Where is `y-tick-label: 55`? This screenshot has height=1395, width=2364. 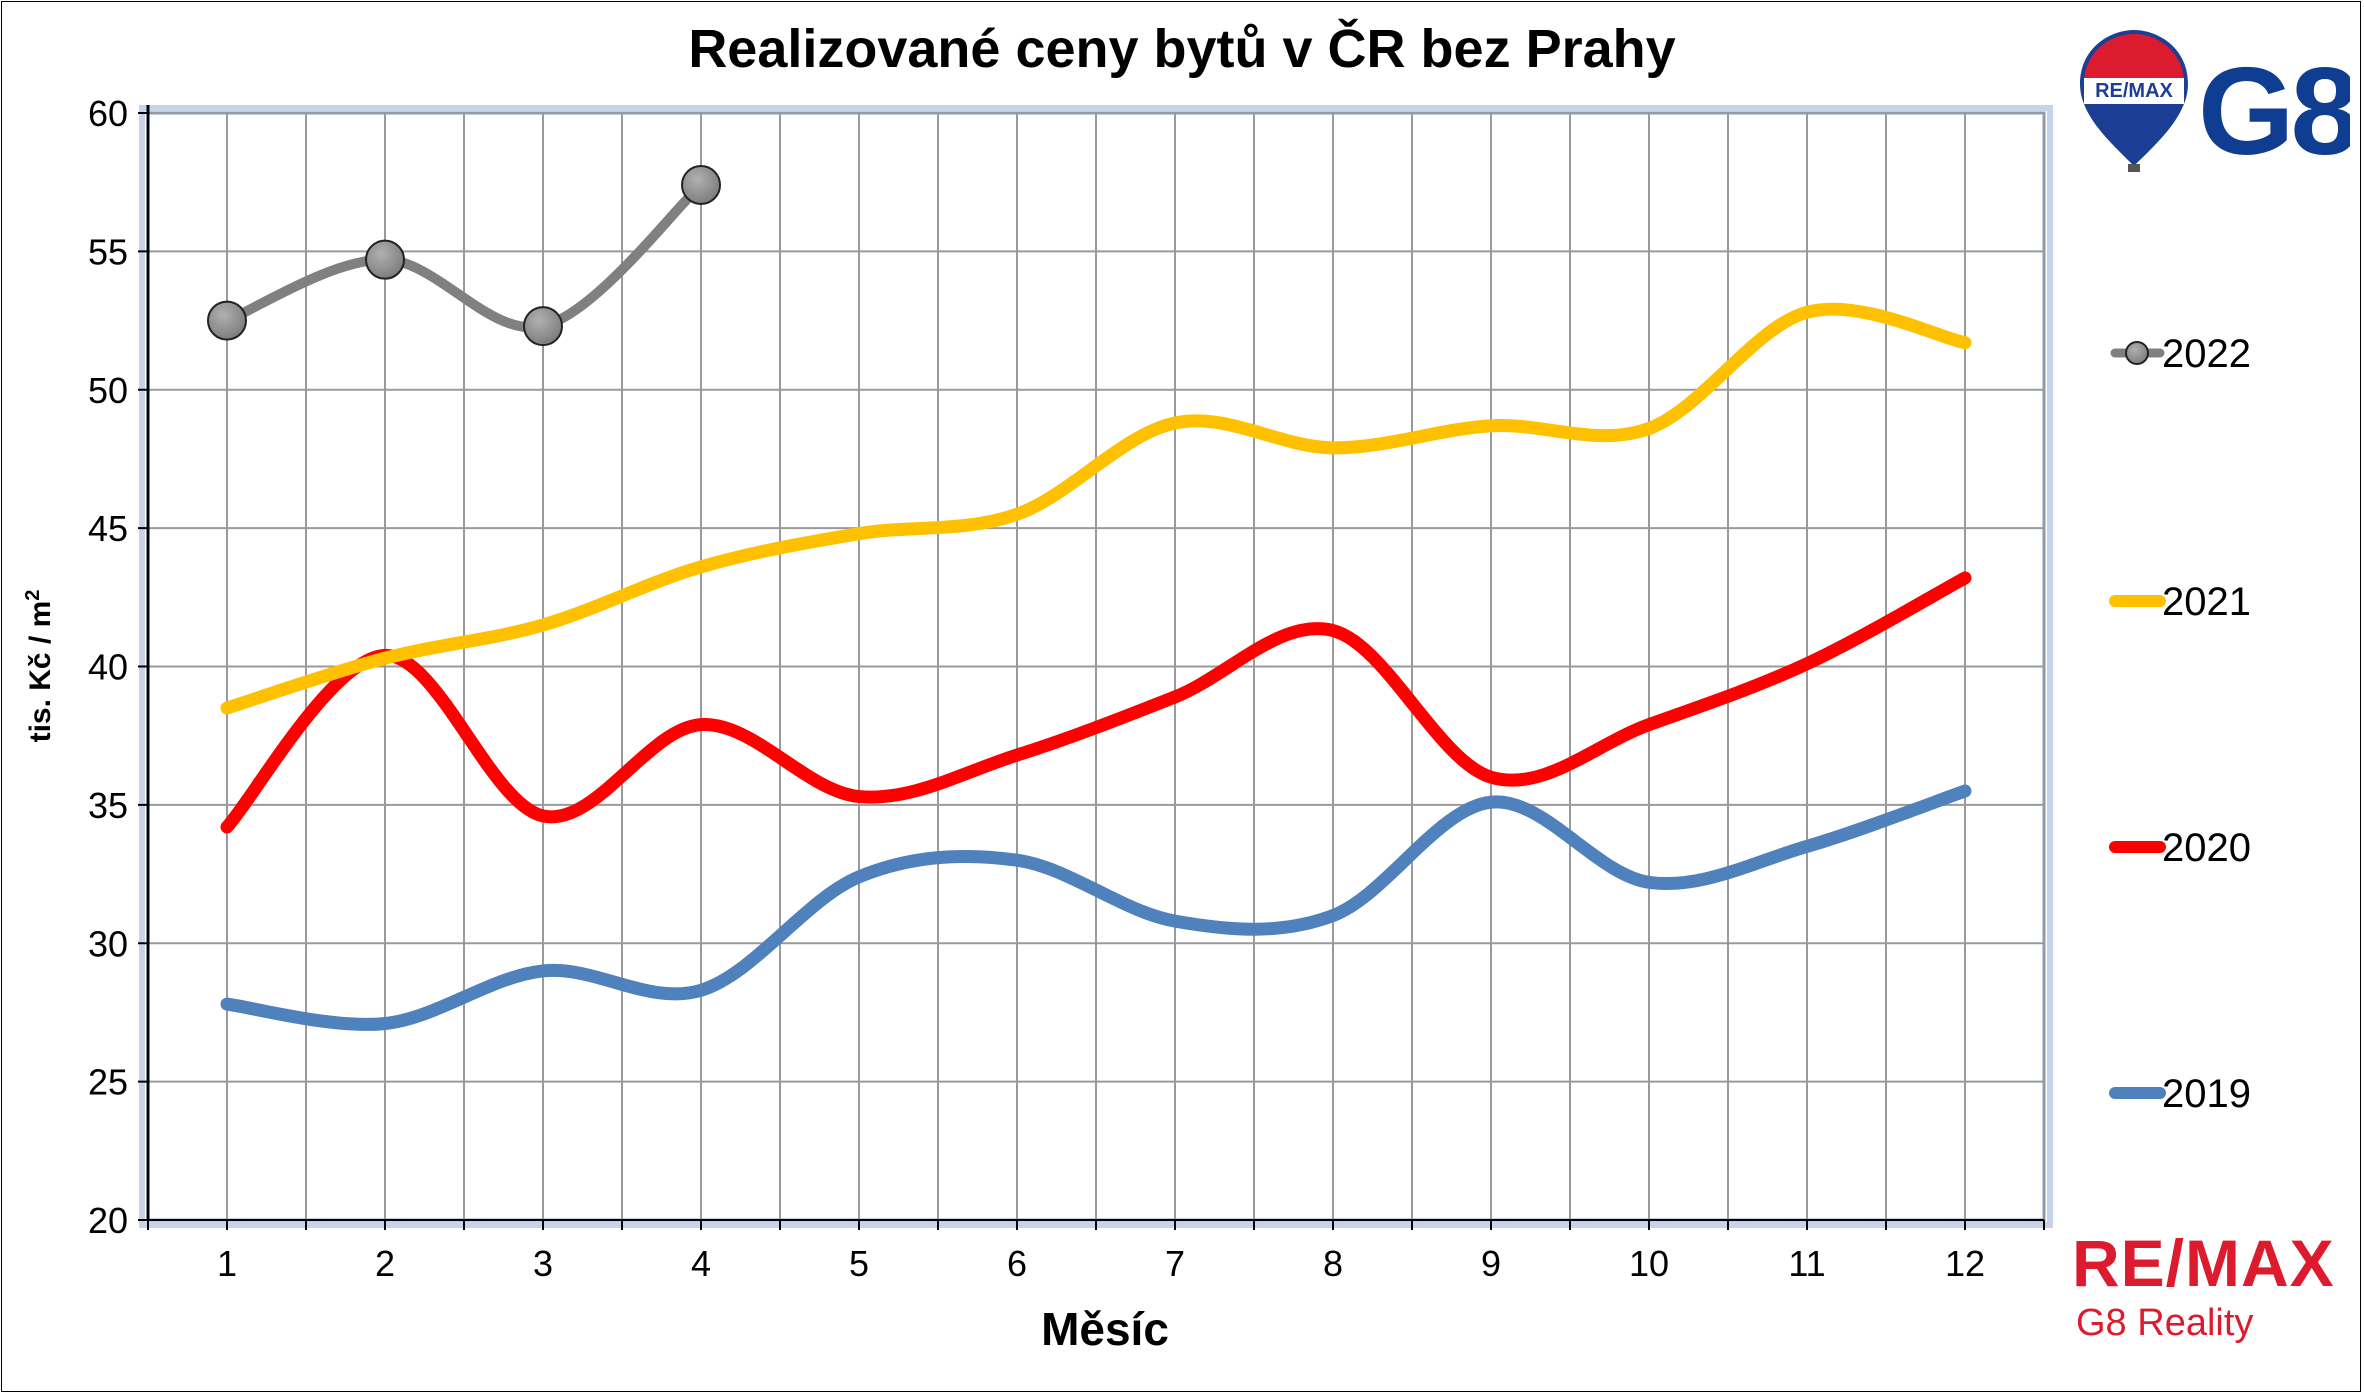 y-tick-label: 55 is located at coordinates (108, 251).